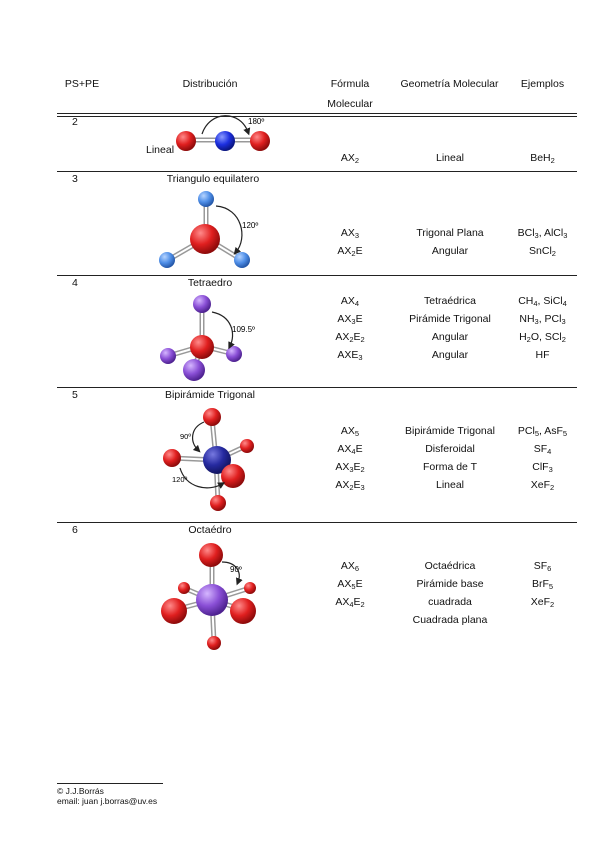  Describe the element at coordinates (317, 113) in the screenshot. I see `header-rule-top` at that location.